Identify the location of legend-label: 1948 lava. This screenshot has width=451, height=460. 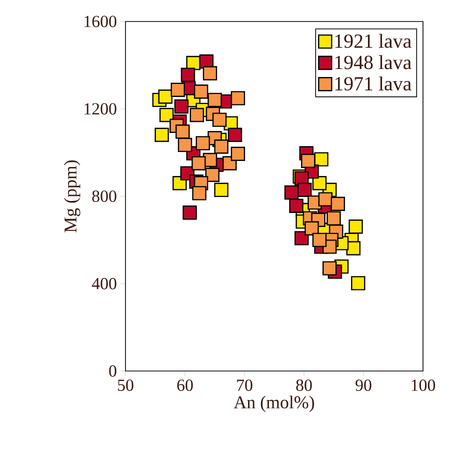
(373, 62).